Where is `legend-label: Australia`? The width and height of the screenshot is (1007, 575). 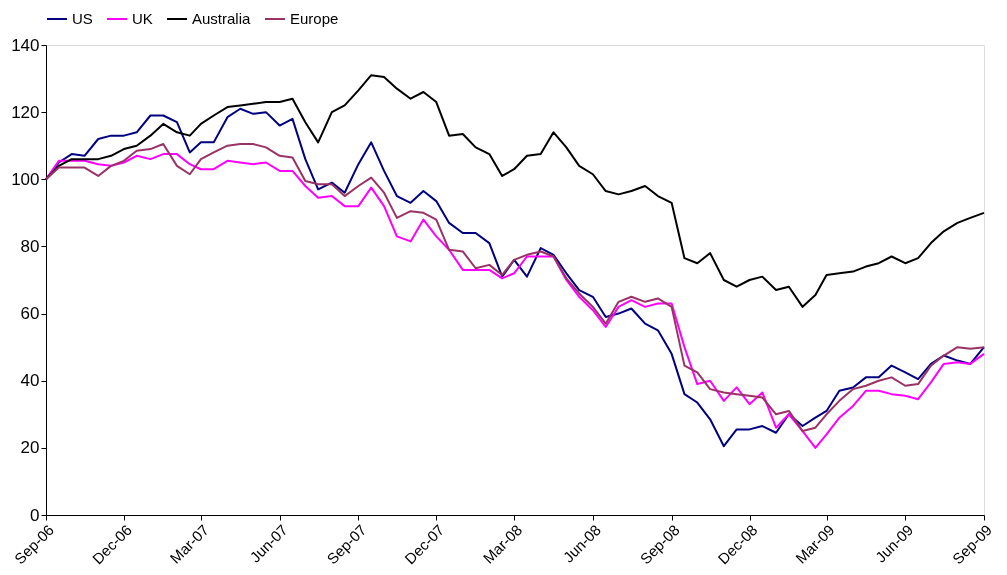 legend-label: Australia is located at coordinates (222, 18).